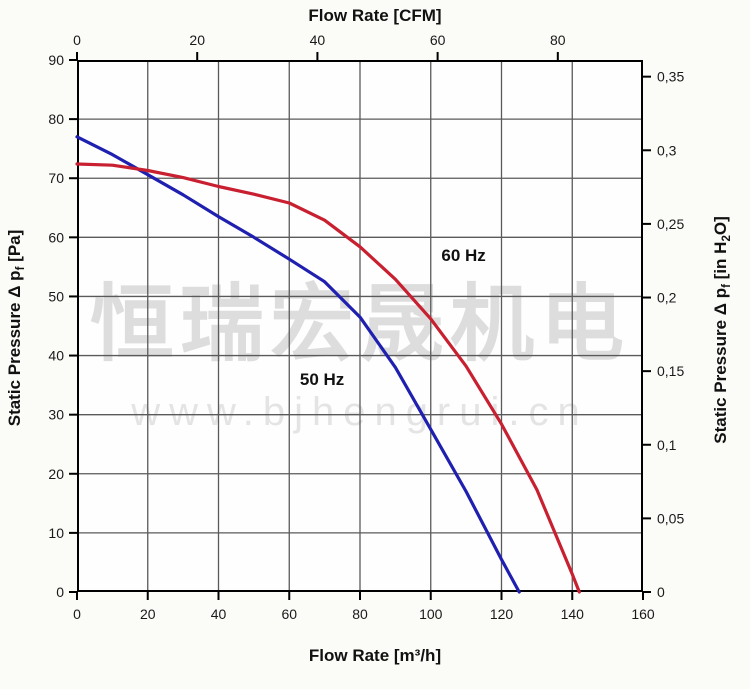  What do you see at coordinates (438, 40) in the screenshot?
I see `top-tick-label: 60` at bounding box center [438, 40].